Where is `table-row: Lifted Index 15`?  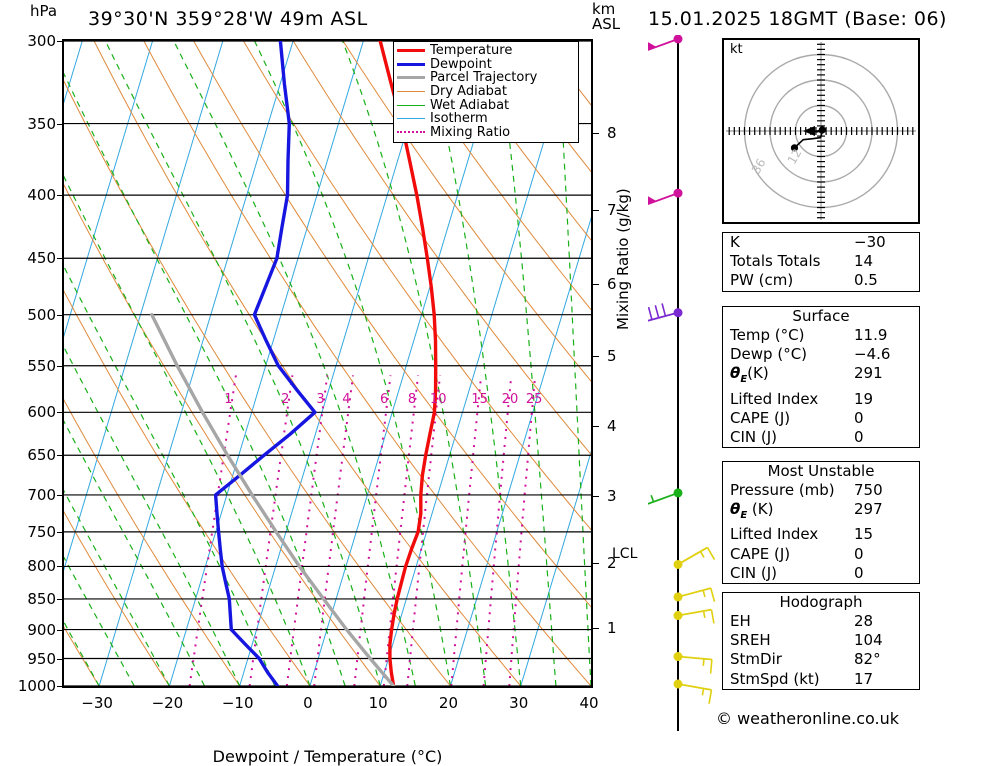
table-row: Lifted Index 15 is located at coordinates (821, 534).